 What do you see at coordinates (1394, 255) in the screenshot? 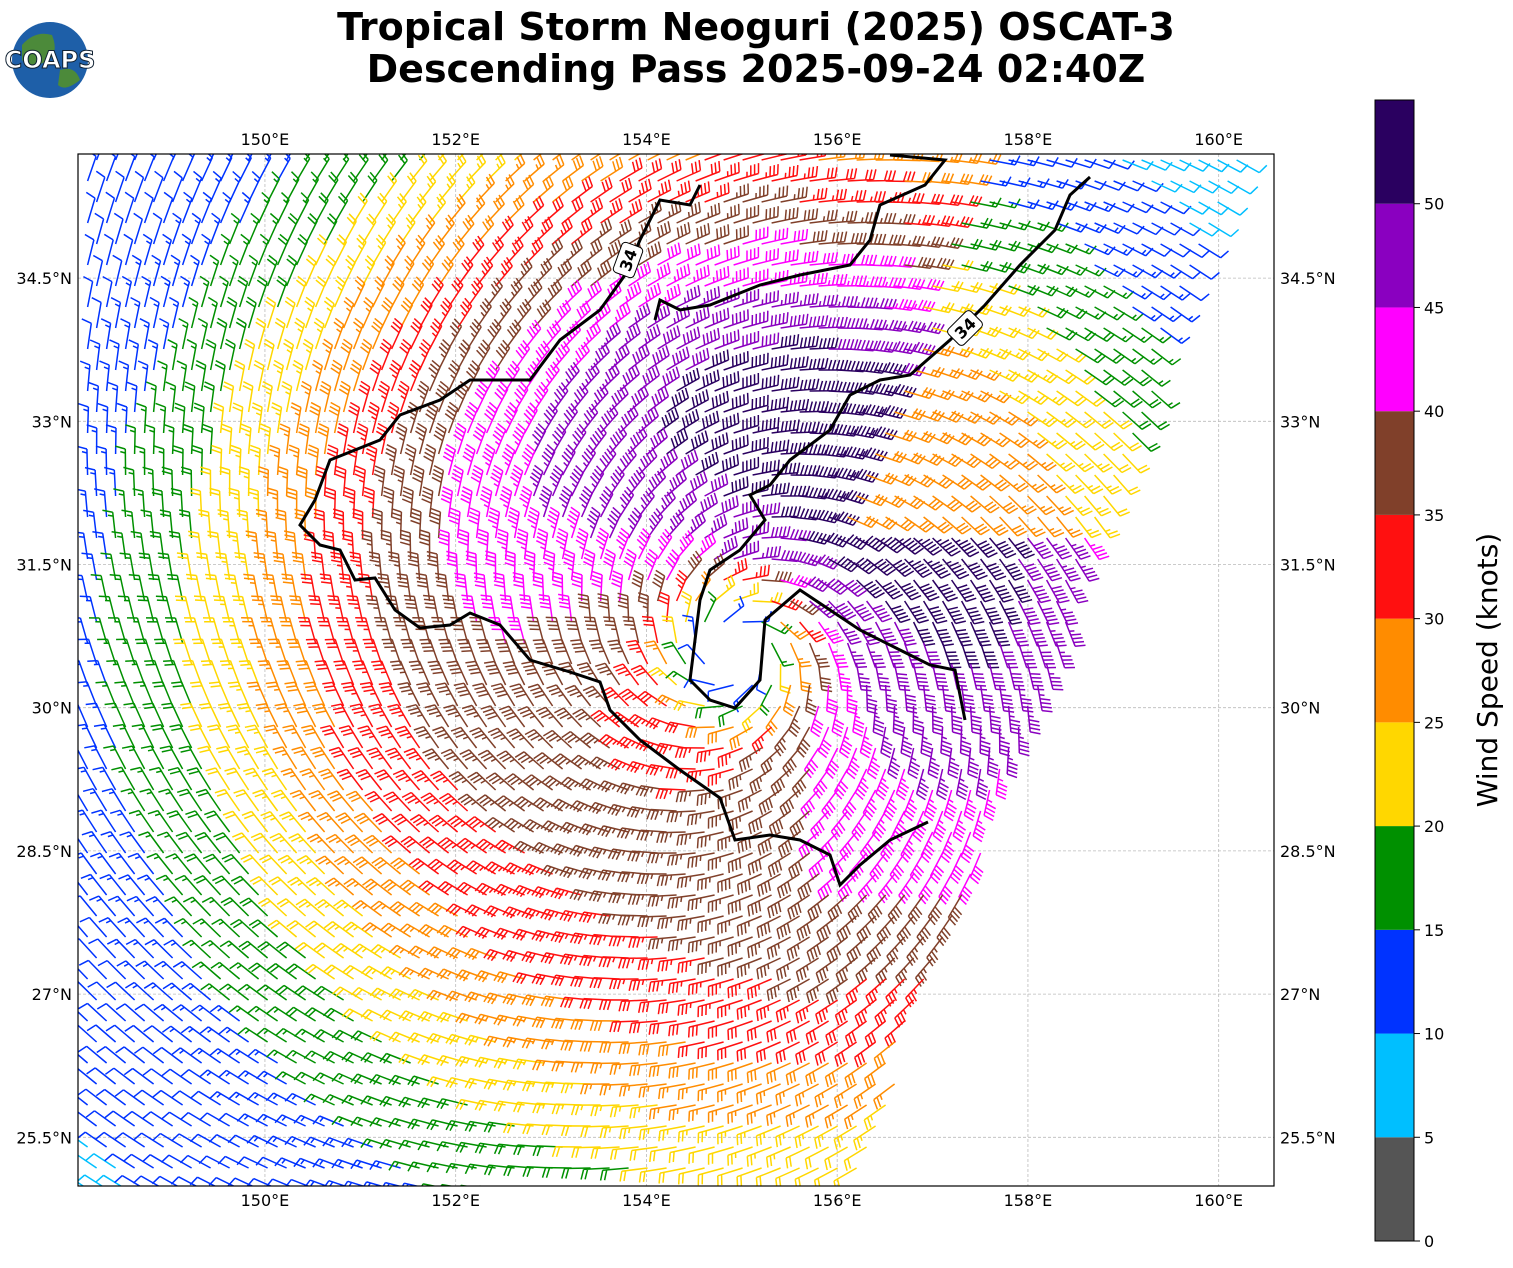
I see `color-segment` at bounding box center [1394, 255].